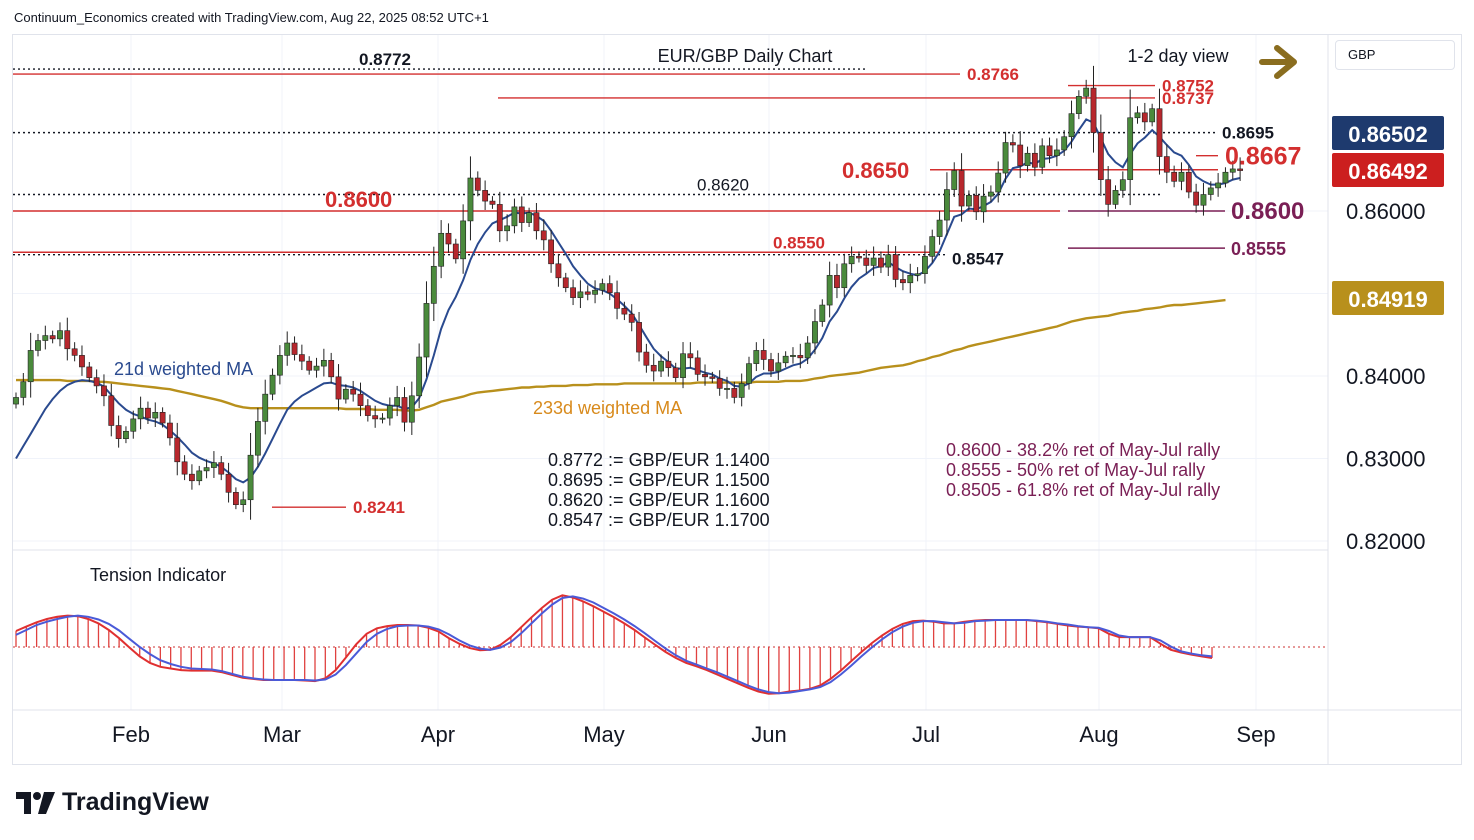 This screenshot has height=840, width=1474. What do you see at coordinates (1388, 299) in the screenshot?
I see `price-tag: 0.84919` at bounding box center [1388, 299].